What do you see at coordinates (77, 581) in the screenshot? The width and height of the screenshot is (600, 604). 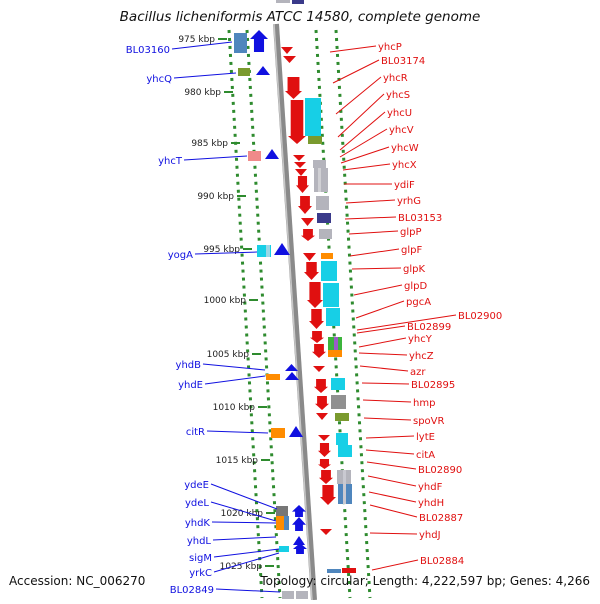 I see `accession-label: Accession: NC_006270` at bounding box center [77, 581].